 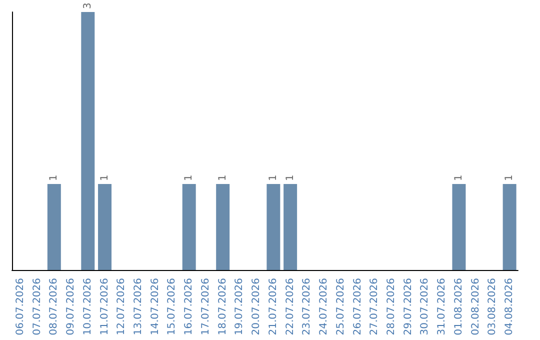 I want to click on x-tick-label: 28.07.2026, so click(x=391, y=307).